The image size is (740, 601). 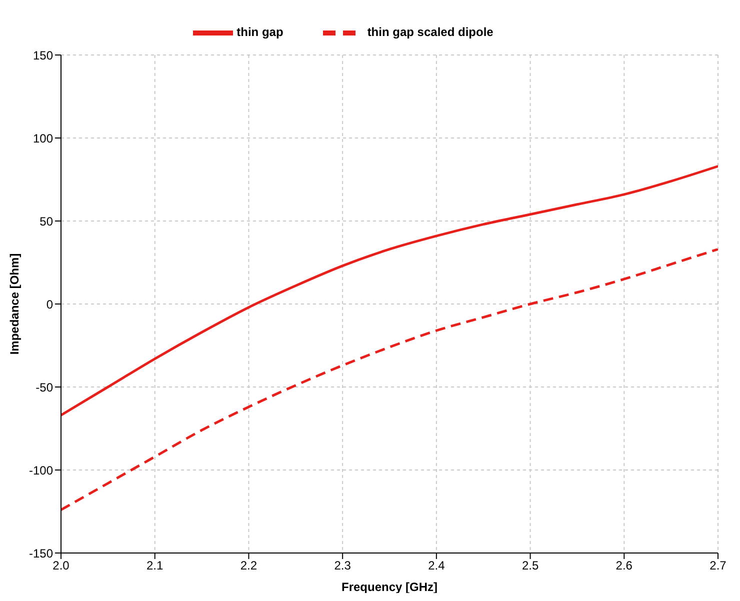 I want to click on y-tick-label: 50, so click(x=47, y=221).